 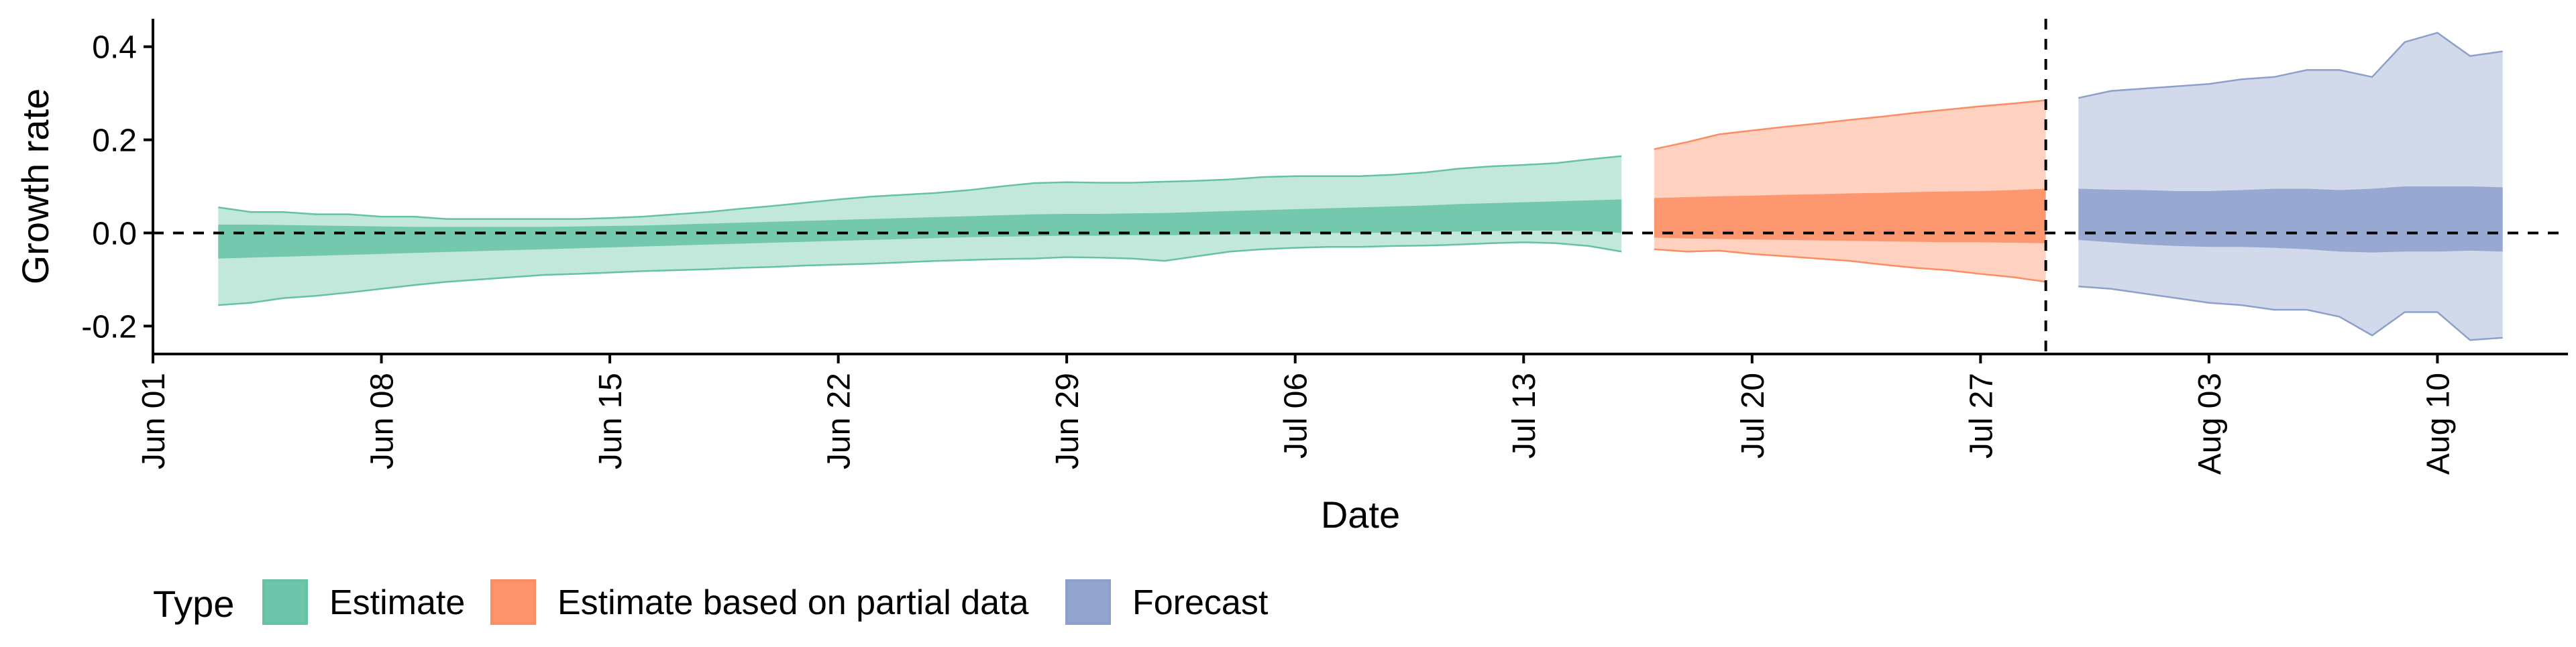 What do you see at coordinates (154, 421) in the screenshot?
I see `x-tick-label: Jun 01` at bounding box center [154, 421].